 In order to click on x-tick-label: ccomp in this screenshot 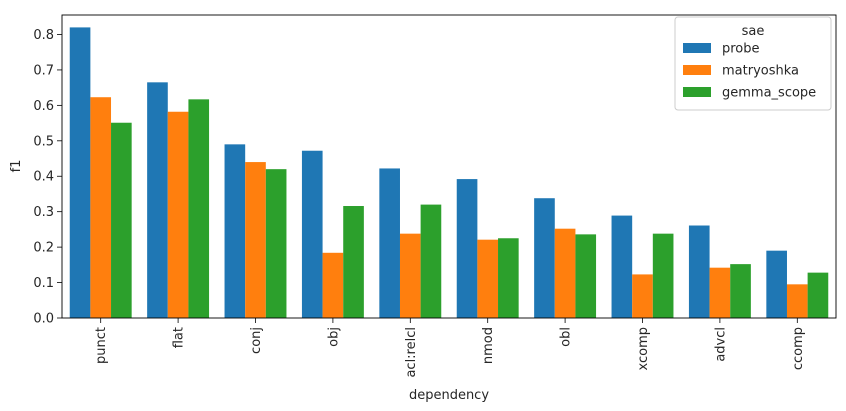, I will do `click(798, 348)`.